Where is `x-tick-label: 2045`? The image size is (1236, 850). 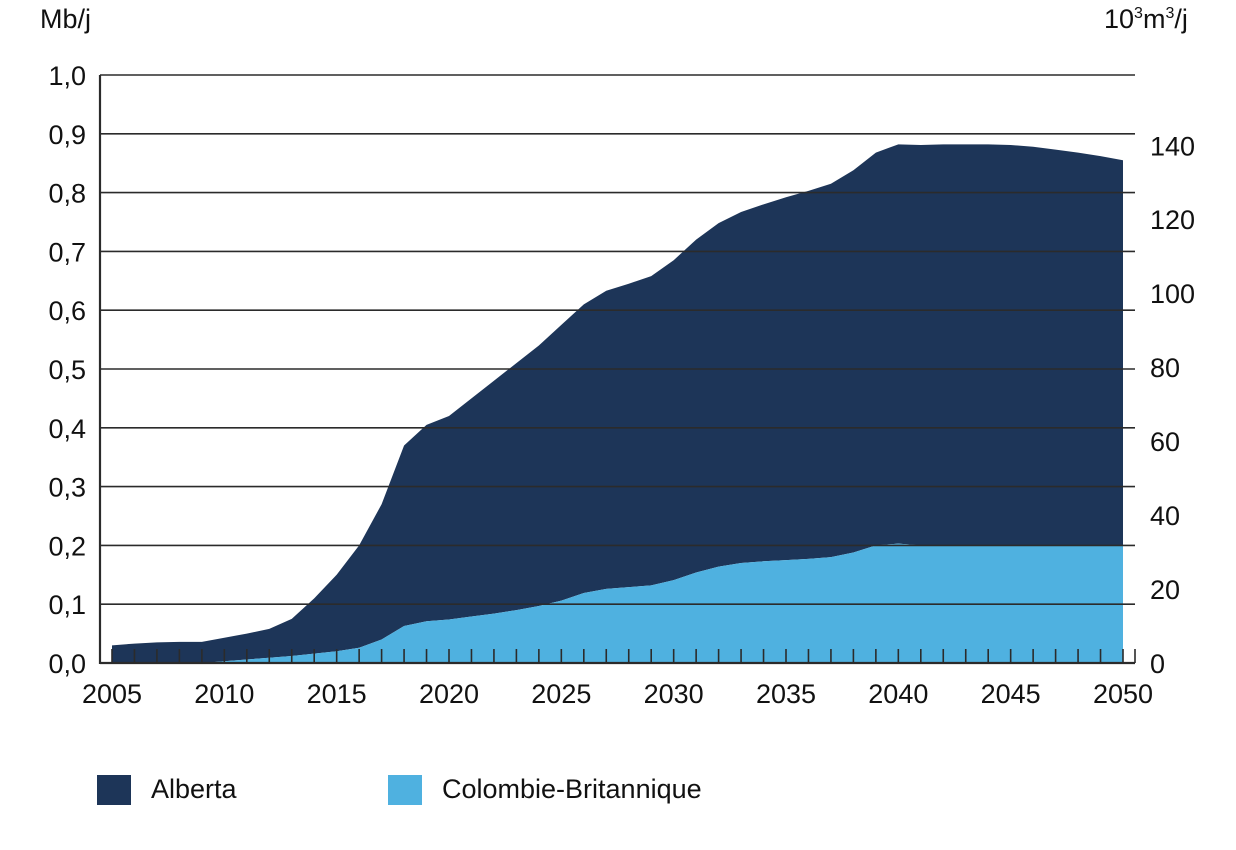
x-tick-label: 2045 is located at coordinates (1011, 694).